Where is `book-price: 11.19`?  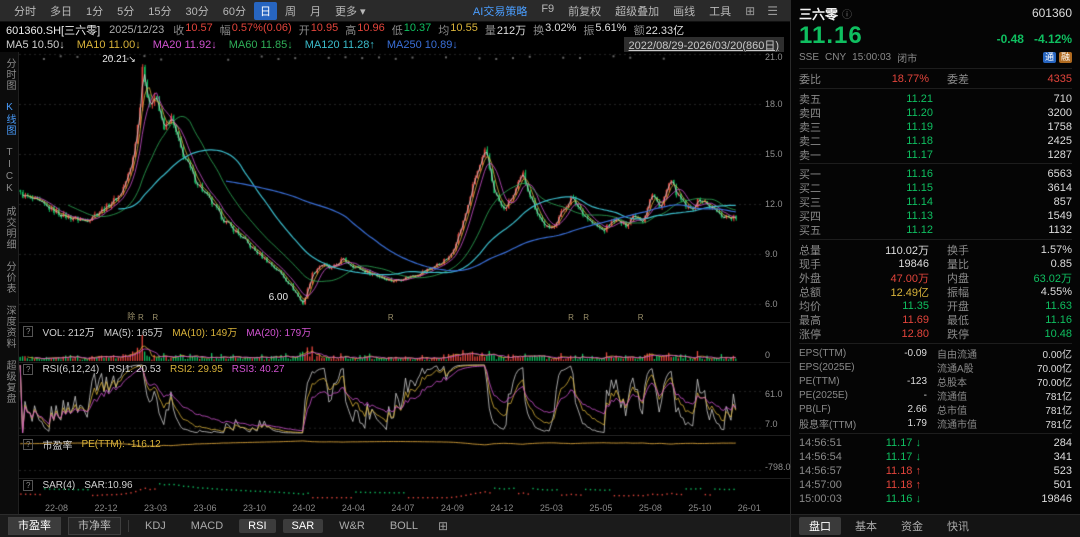
book-price: 11.19 is located at coordinates (919, 127).